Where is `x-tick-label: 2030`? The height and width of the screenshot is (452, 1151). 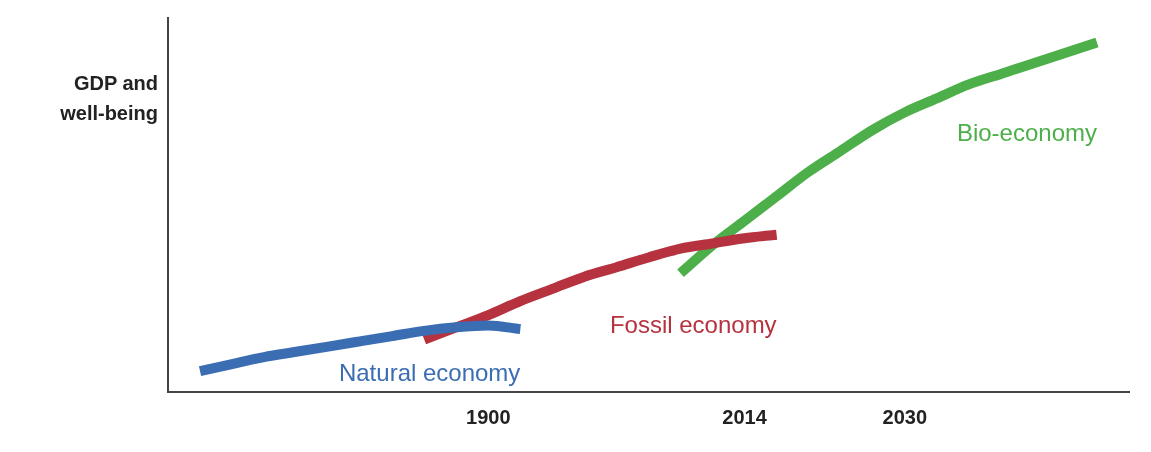
x-tick-label: 2030 is located at coordinates (905, 416).